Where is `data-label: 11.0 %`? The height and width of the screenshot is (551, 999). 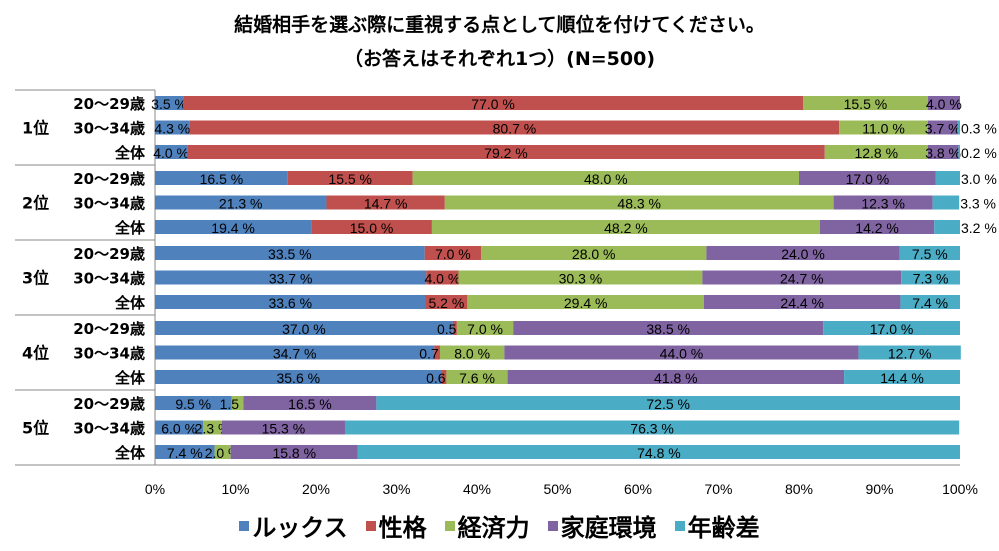 data-label: 11.0 % is located at coordinates (883, 129).